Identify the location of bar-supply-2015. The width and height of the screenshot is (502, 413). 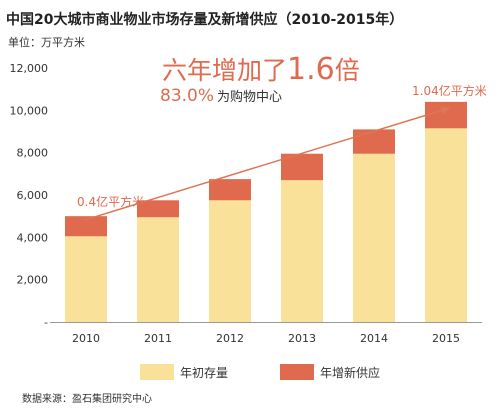
(446, 115).